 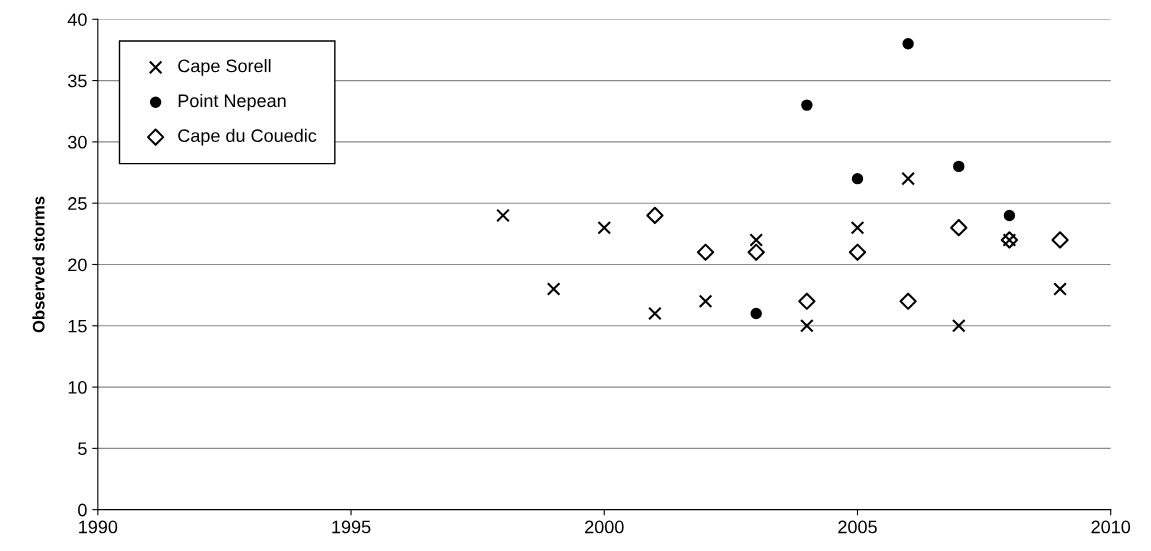 What do you see at coordinates (247, 137) in the screenshot?
I see `legend-label: Cape du Couedic` at bounding box center [247, 137].